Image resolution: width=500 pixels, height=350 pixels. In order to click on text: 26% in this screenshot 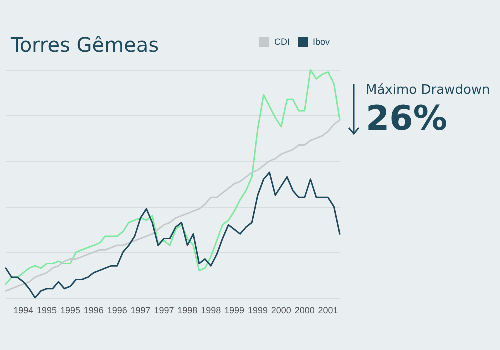, I will do `click(407, 119)`.